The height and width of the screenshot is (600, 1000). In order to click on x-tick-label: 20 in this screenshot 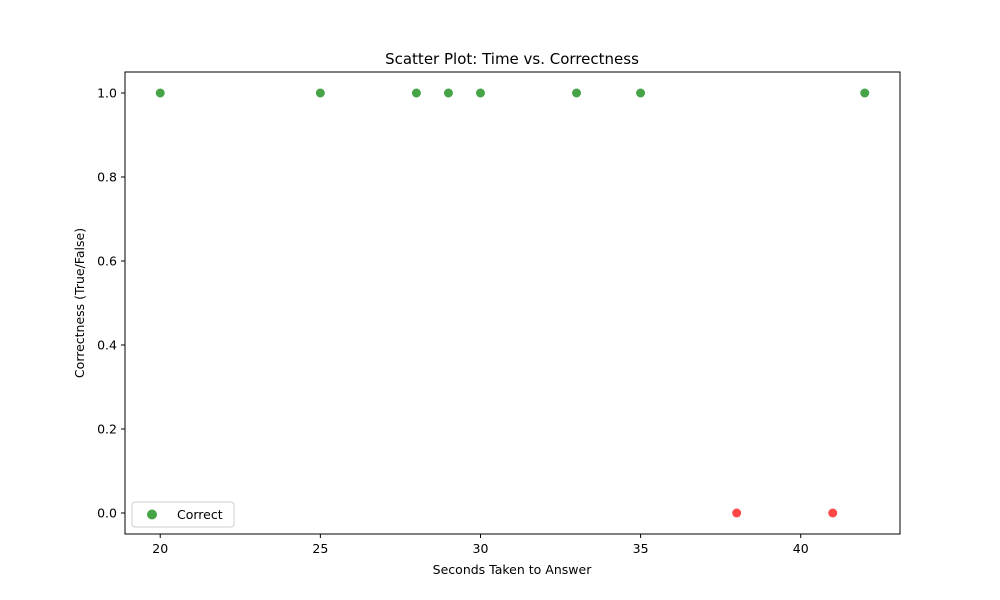, I will do `click(160, 548)`.